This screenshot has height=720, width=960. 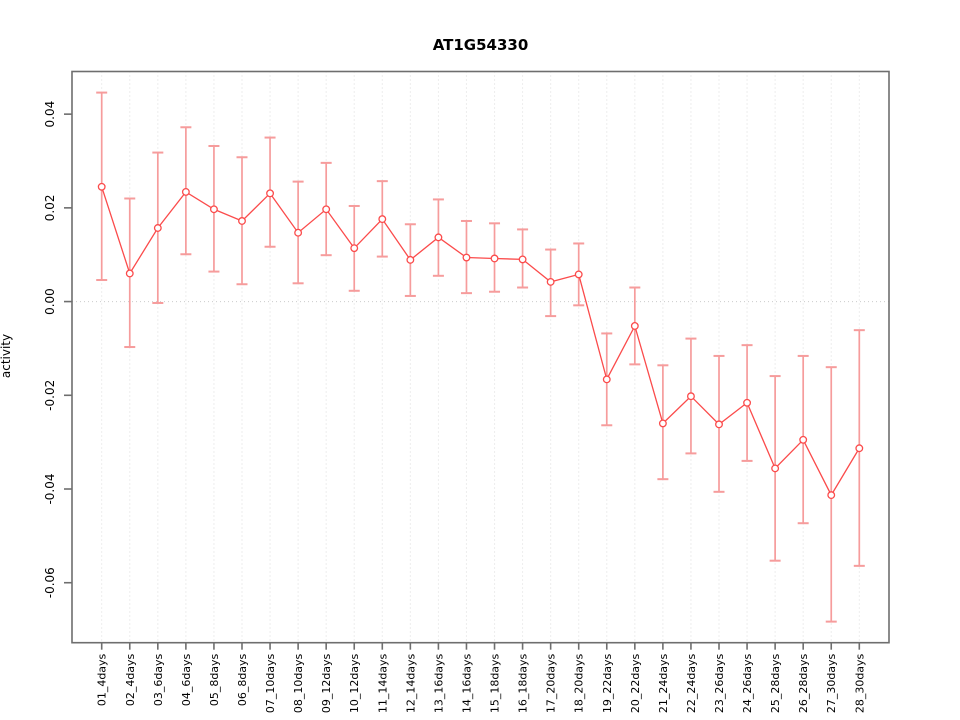 What do you see at coordinates (130, 679) in the screenshot?
I see `x-tick-label: 02_4days` at bounding box center [130, 679].